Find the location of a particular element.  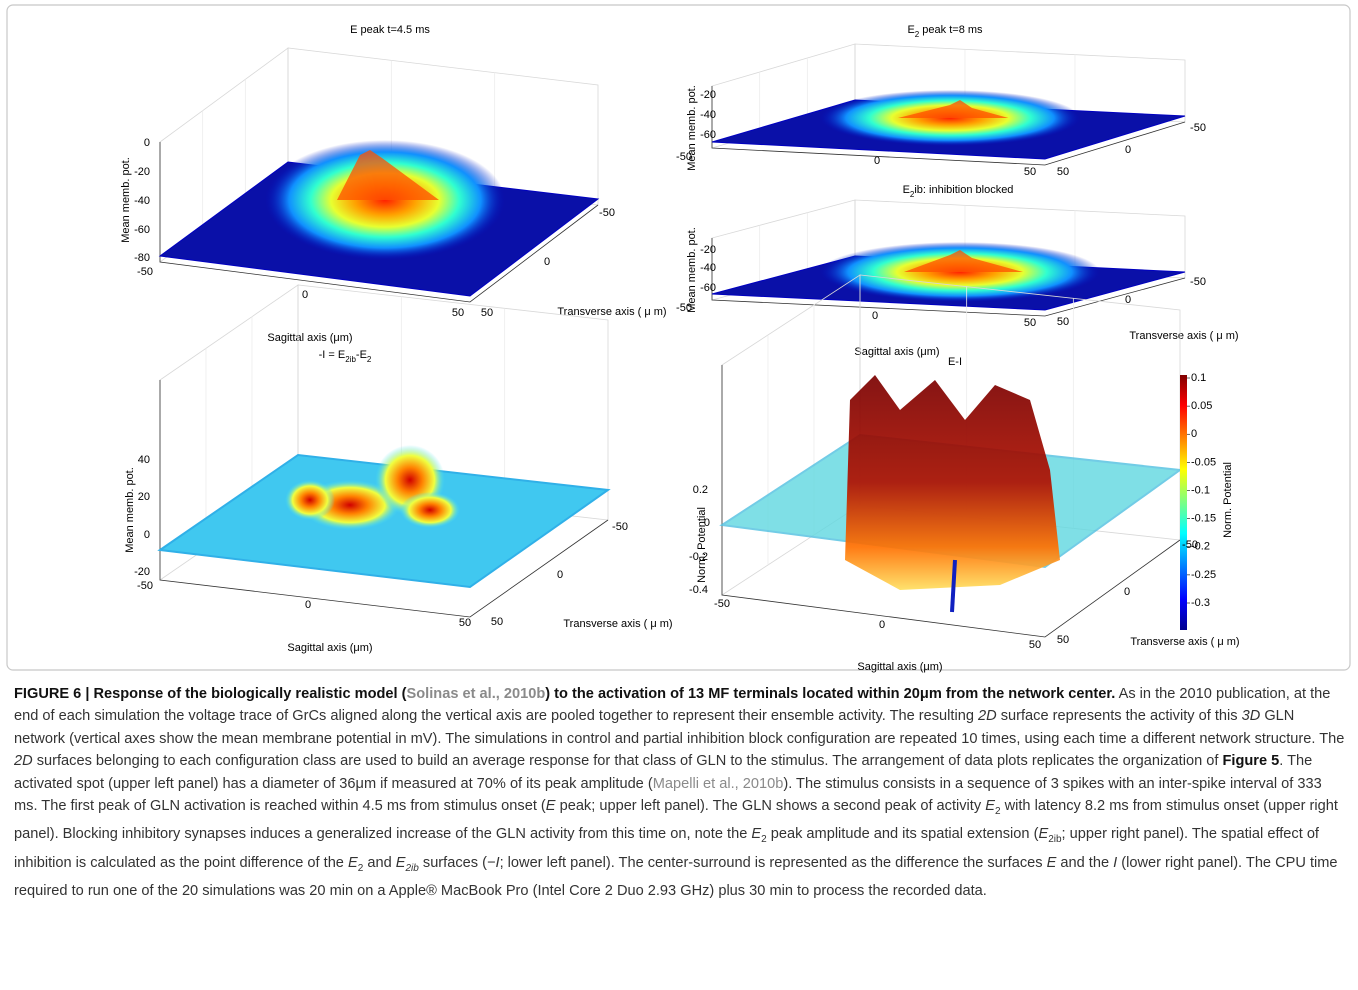

panel-title: E-I is located at coordinates (955, 362).